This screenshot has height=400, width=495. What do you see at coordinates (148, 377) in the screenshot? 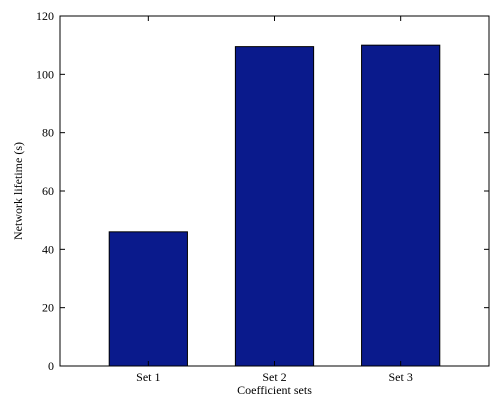
I see `x-tick-label: Set 1` at bounding box center [148, 377].